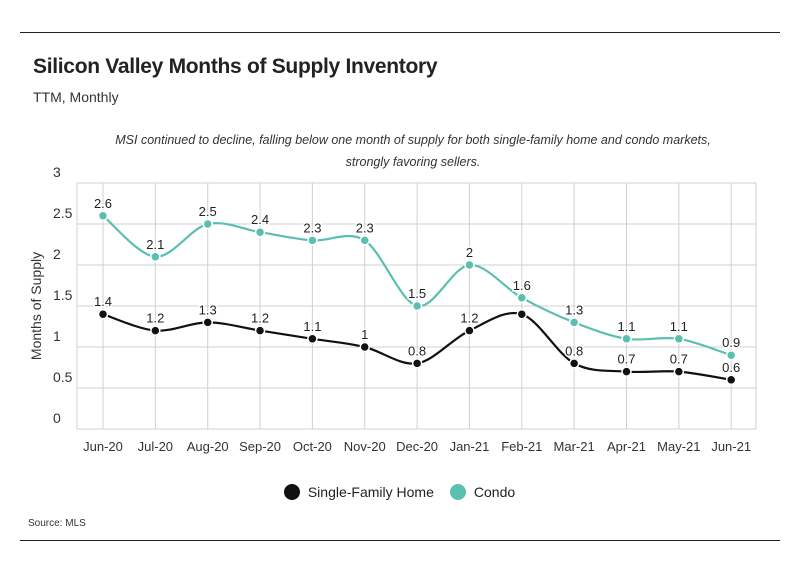 The image size is (799, 575). I want to click on chart-legend: Single-Family Home Condo, so click(399, 492).